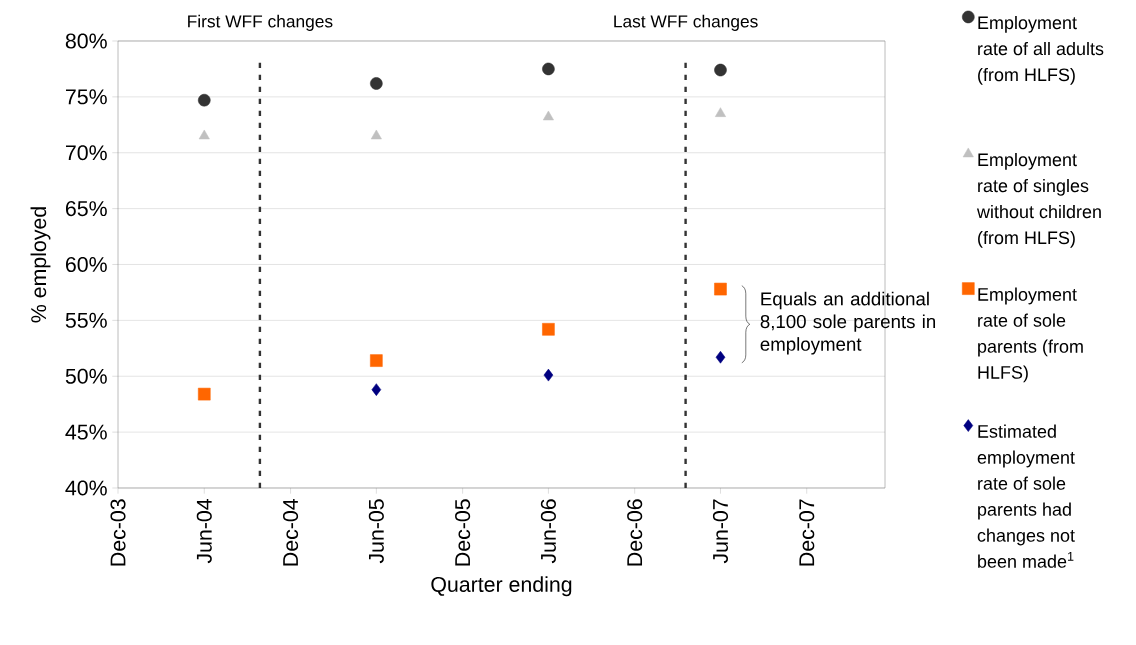 The image size is (1136, 645). What do you see at coordinates (86, 488) in the screenshot?
I see `y-tick-label: 40%` at bounding box center [86, 488].